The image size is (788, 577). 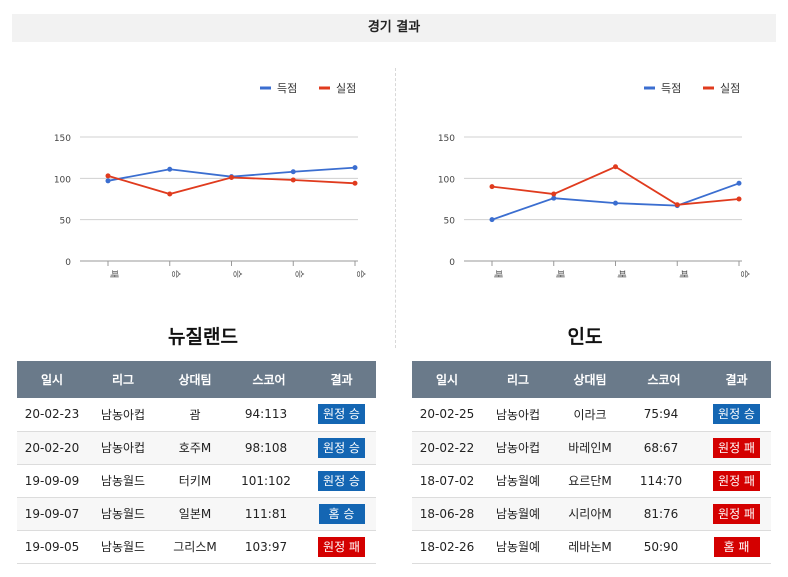 What do you see at coordinates (52, 481) in the screenshot?
I see `date-cell: 19-09-09` at bounding box center [52, 481].